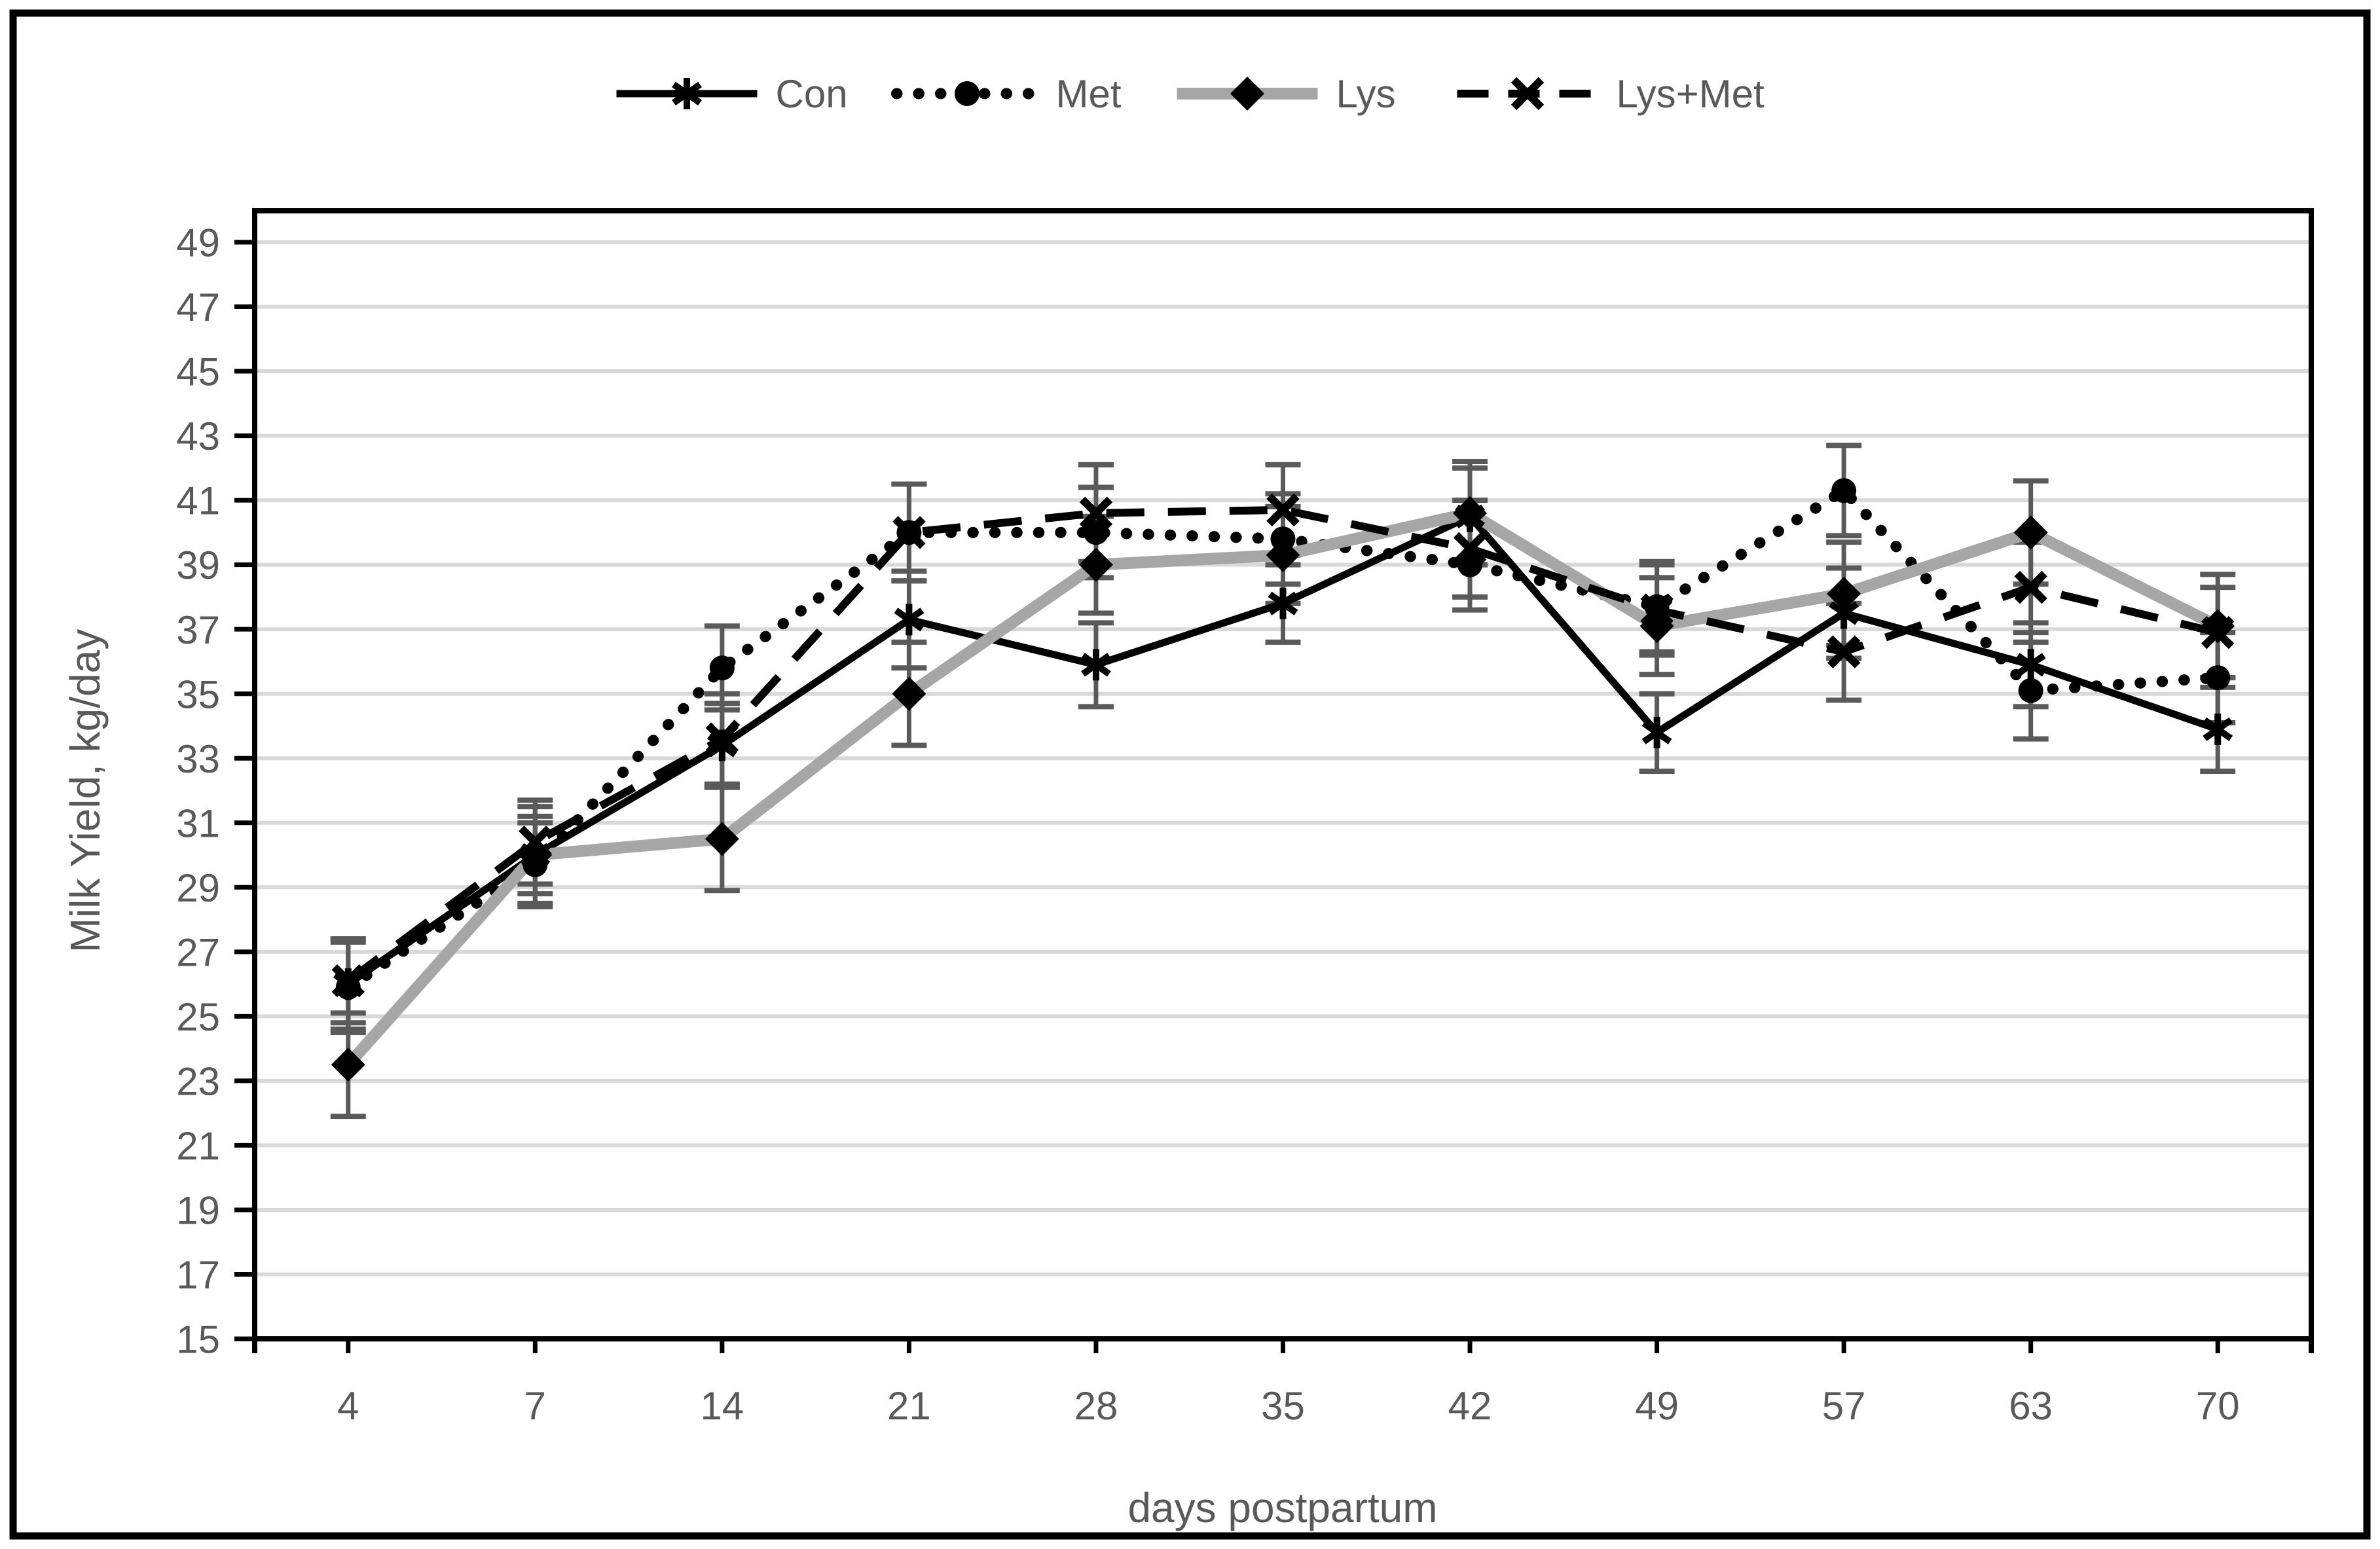 The width and height of the screenshot is (2380, 1549). What do you see at coordinates (1366, 94) in the screenshot?
I see `legend-label: Lys` at bounding box center [1366, 94].